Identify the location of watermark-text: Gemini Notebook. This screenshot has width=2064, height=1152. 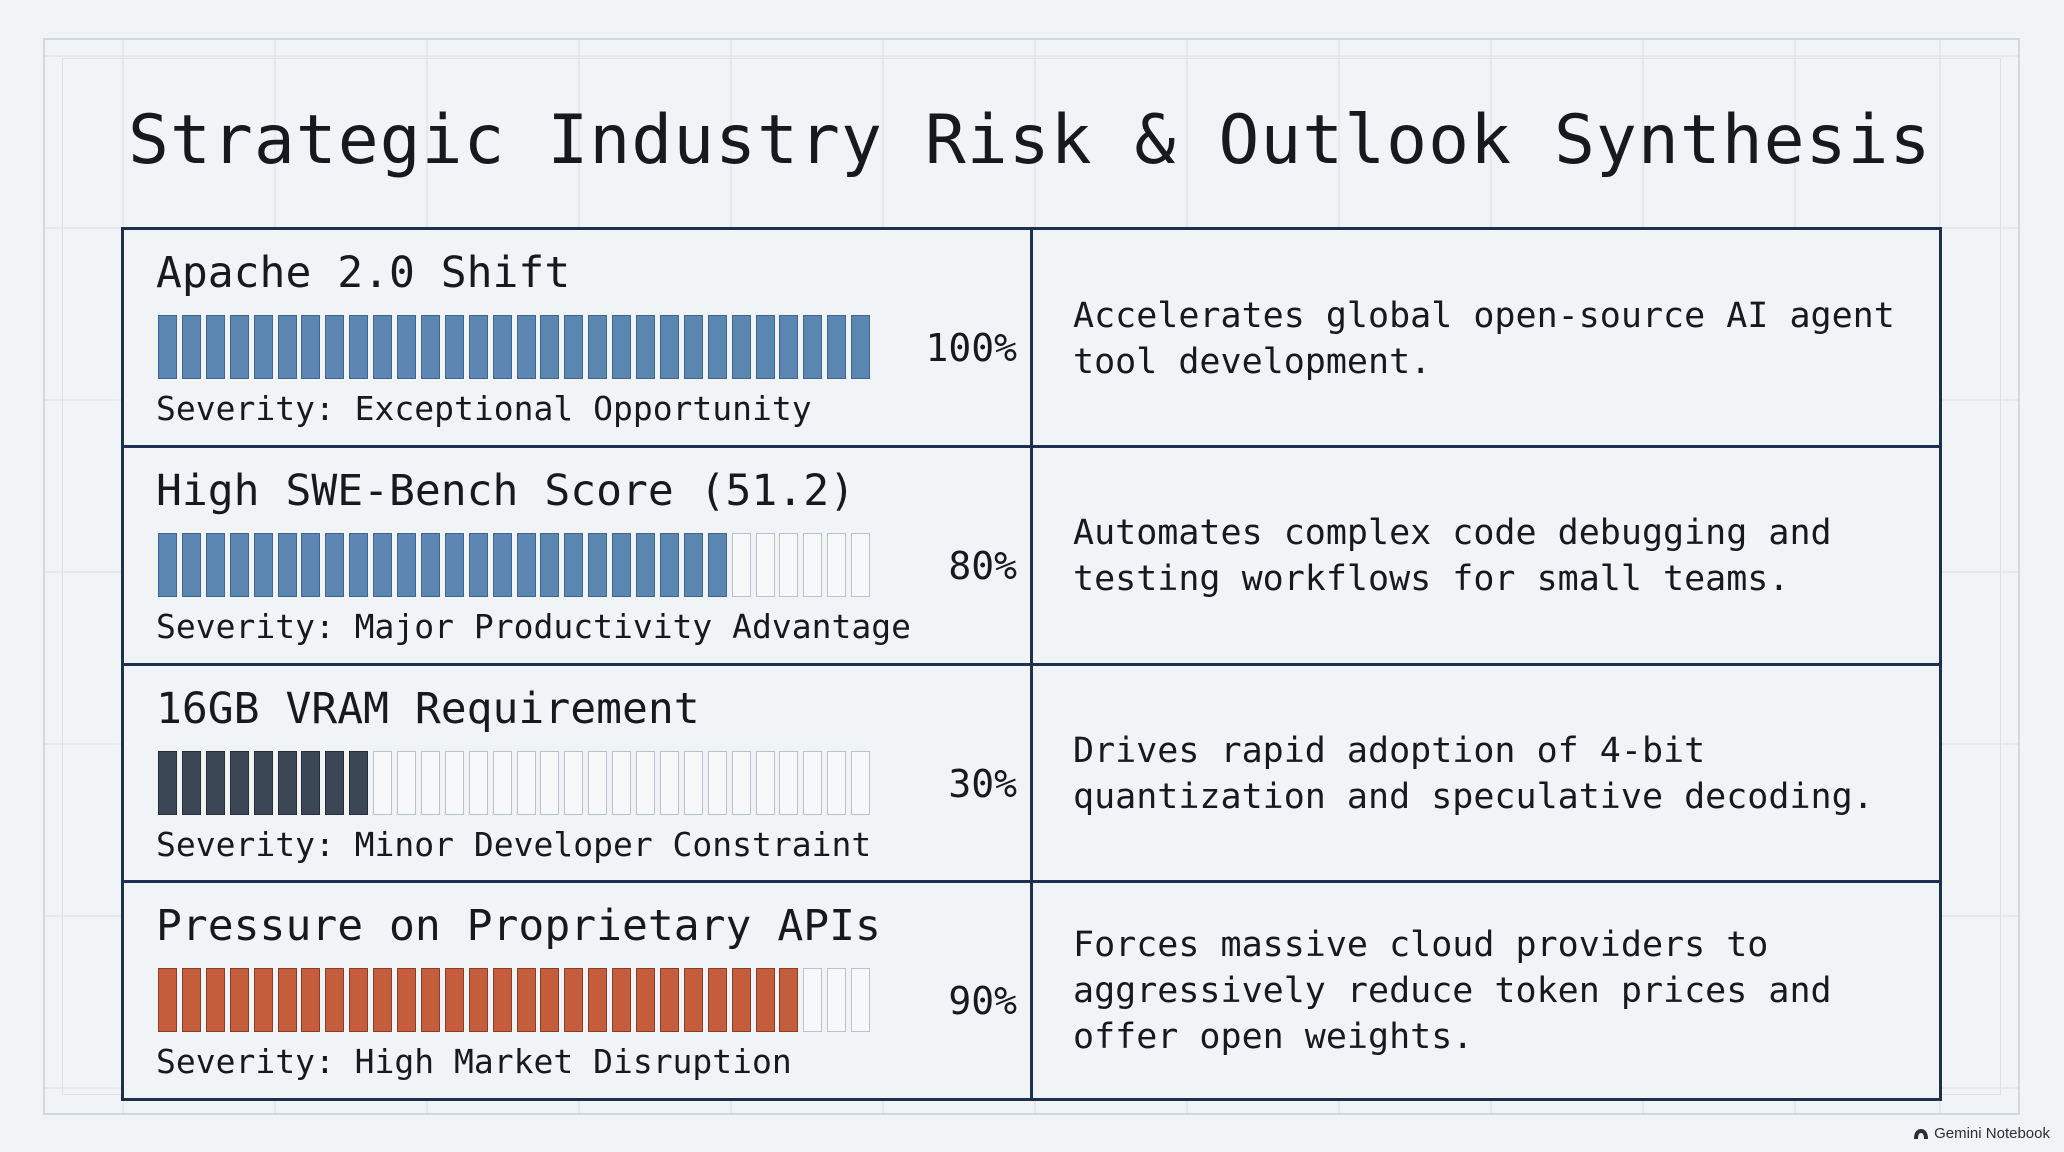
(1992, 1133).